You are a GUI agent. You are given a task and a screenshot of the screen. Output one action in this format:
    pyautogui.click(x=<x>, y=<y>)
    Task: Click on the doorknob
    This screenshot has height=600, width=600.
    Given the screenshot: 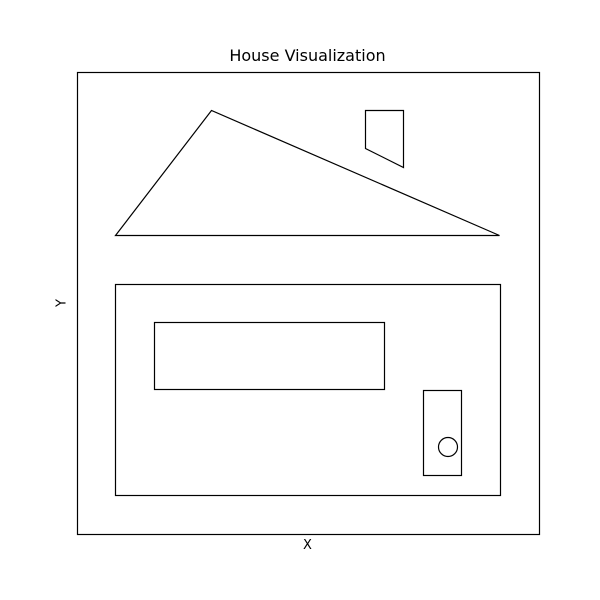 What is the action you would take?
    pyautogui.click(x=448, y=447)
    